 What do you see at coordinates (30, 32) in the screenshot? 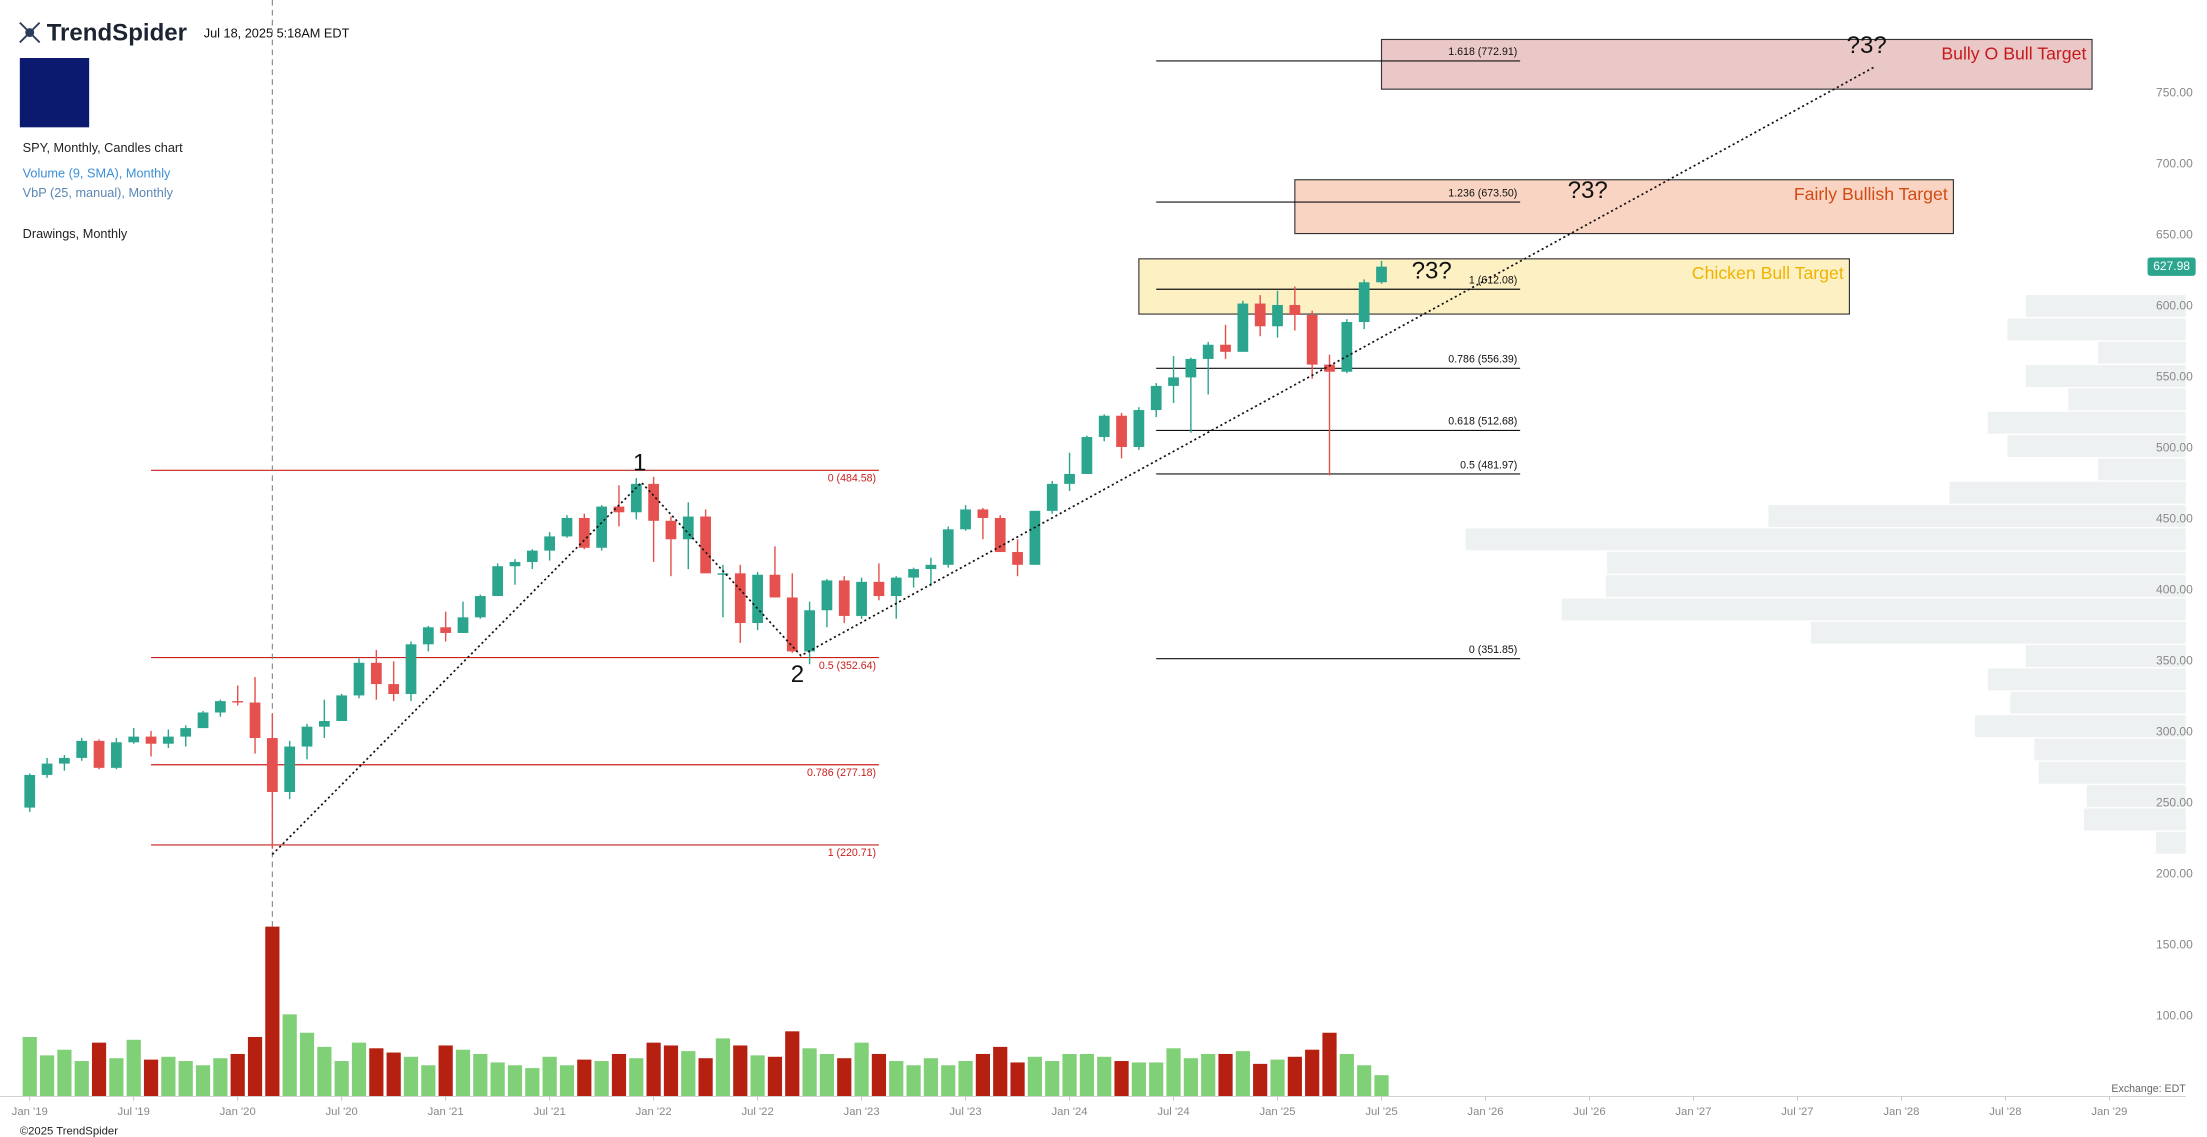
I see `logo-icon` at bounding box center [30, 32].